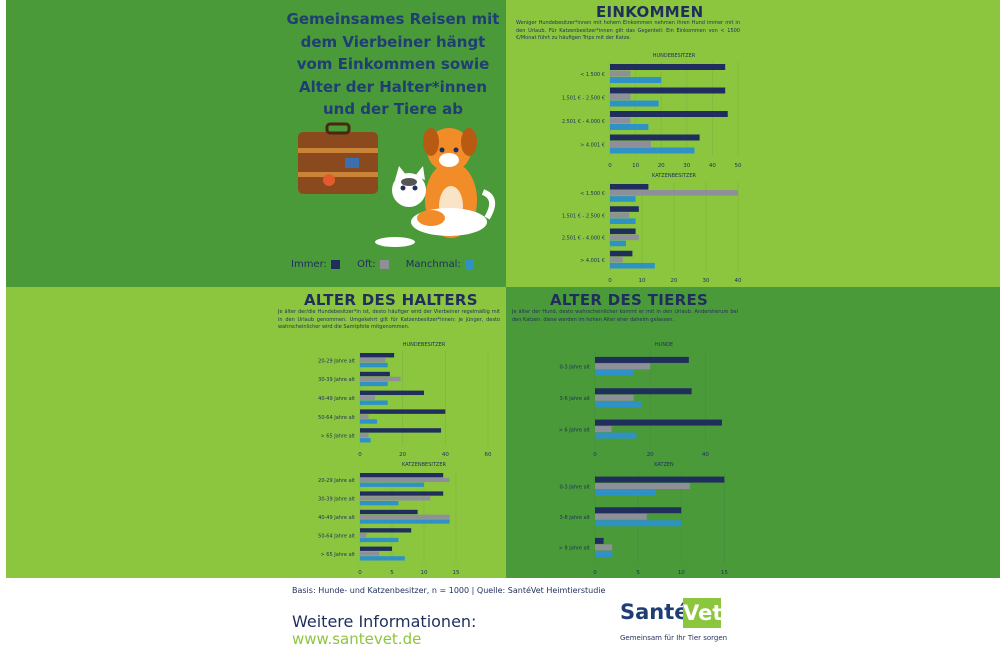 The image size is (1000, 666). Describe the element at coordinates (674, 56) in the screenshot. I see `chart-title: HUNDEBESITZER` at that location.